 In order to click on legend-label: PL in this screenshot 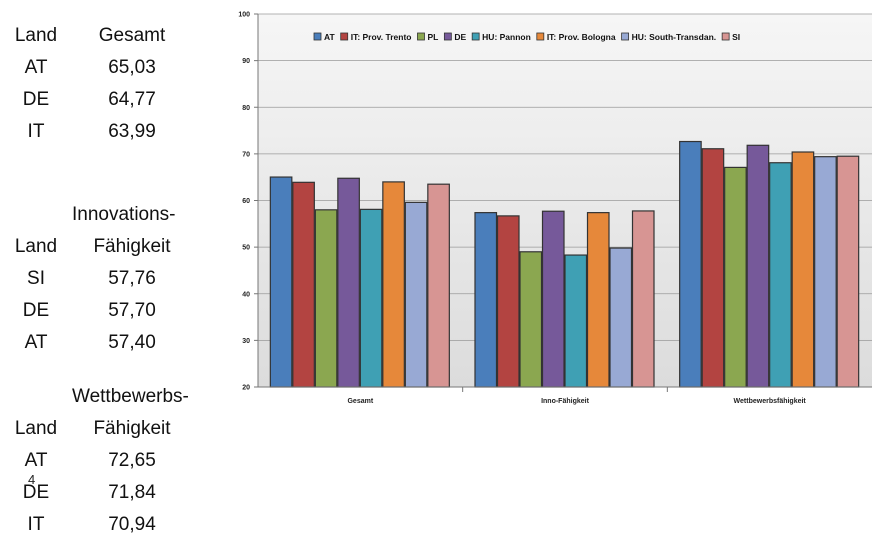, I will do `click(432, 37)`.